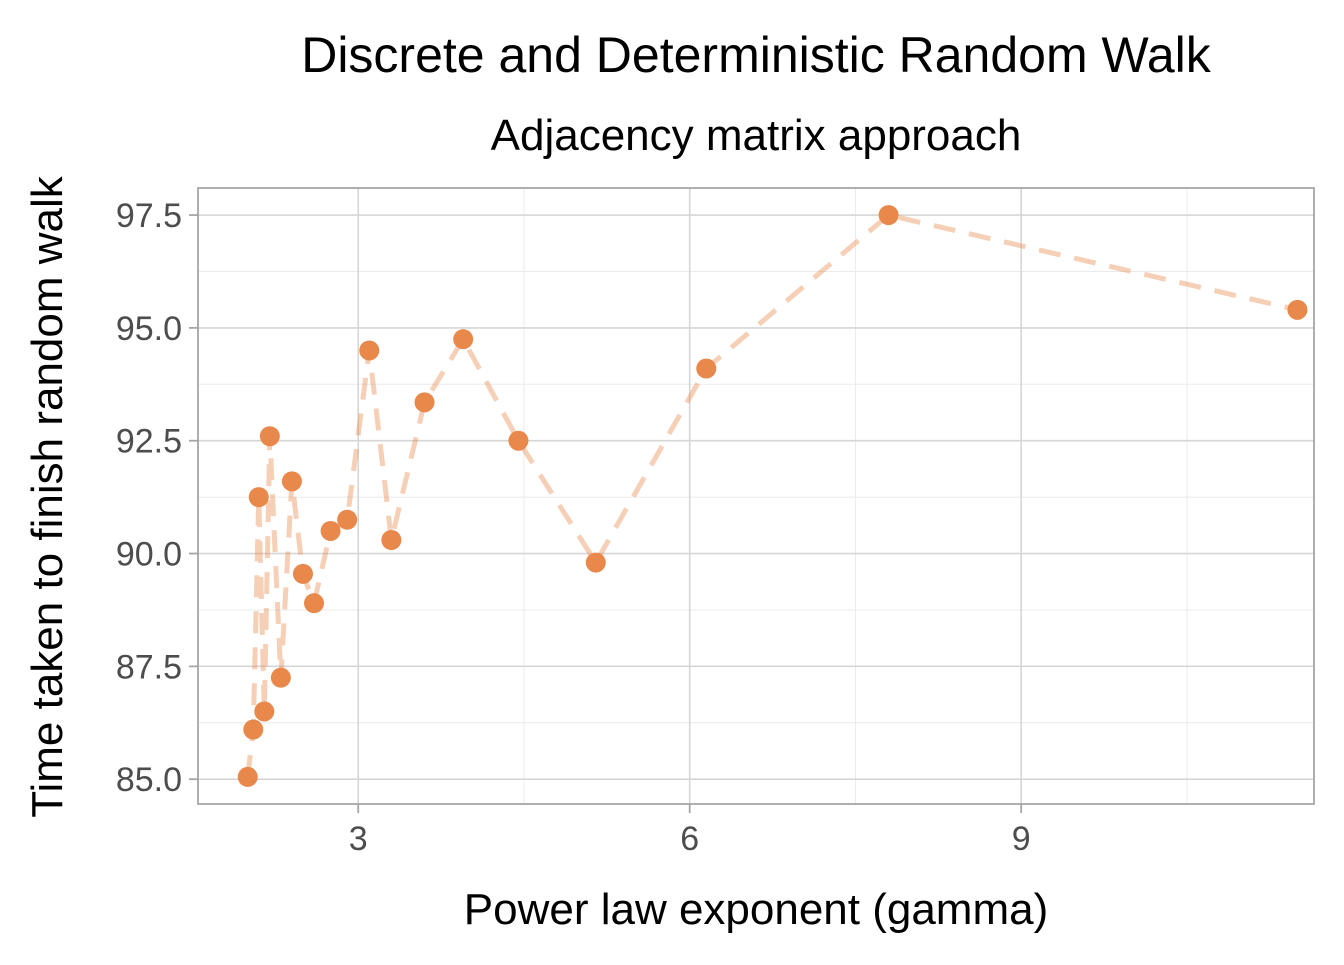 This screenshot has height=965, width=1344. Describe the element at coordinates (756, 55) in the screenshot. I see `chart-title: Discrete and Deterministic Random Walk` at that location.